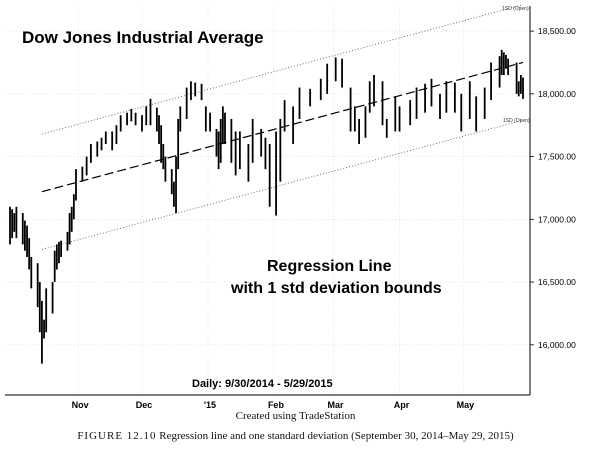  What do you see at coordinates (557, 31) in the screenshot?
I see `y-tick-label: 18,500.00` at bounding box center [557, 31].